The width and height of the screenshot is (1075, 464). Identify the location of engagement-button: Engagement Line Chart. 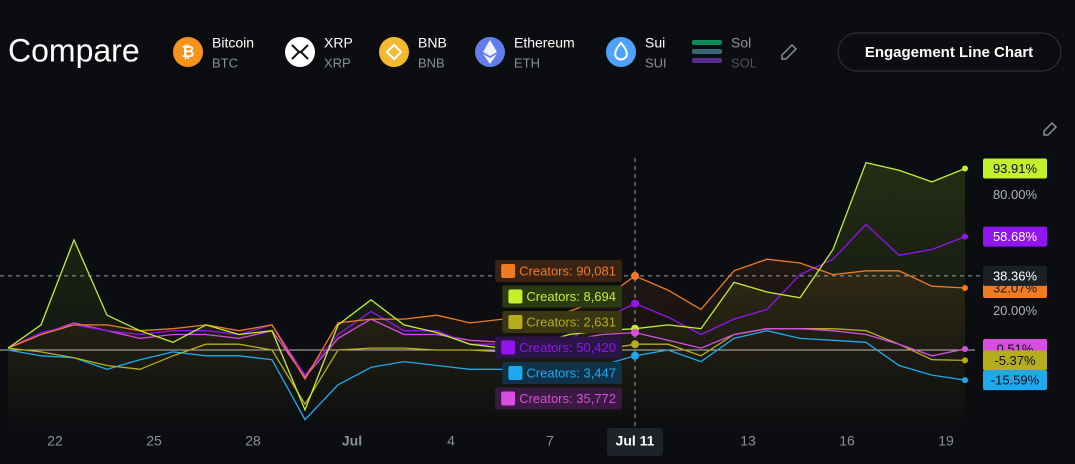
(949, 52).